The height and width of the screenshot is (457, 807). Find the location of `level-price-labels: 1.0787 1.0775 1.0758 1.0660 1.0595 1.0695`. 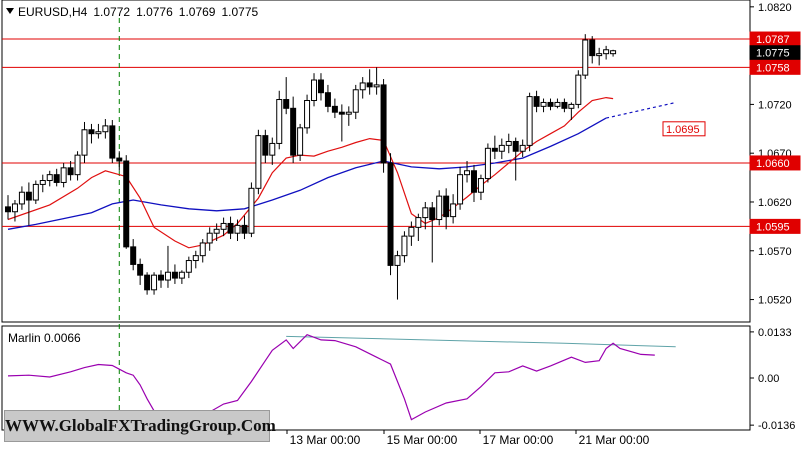

level-price-labels: 1.0787 1.0775 1.0758 1.0660 1.0595 1.0695 is located at coordinates (731, 132).